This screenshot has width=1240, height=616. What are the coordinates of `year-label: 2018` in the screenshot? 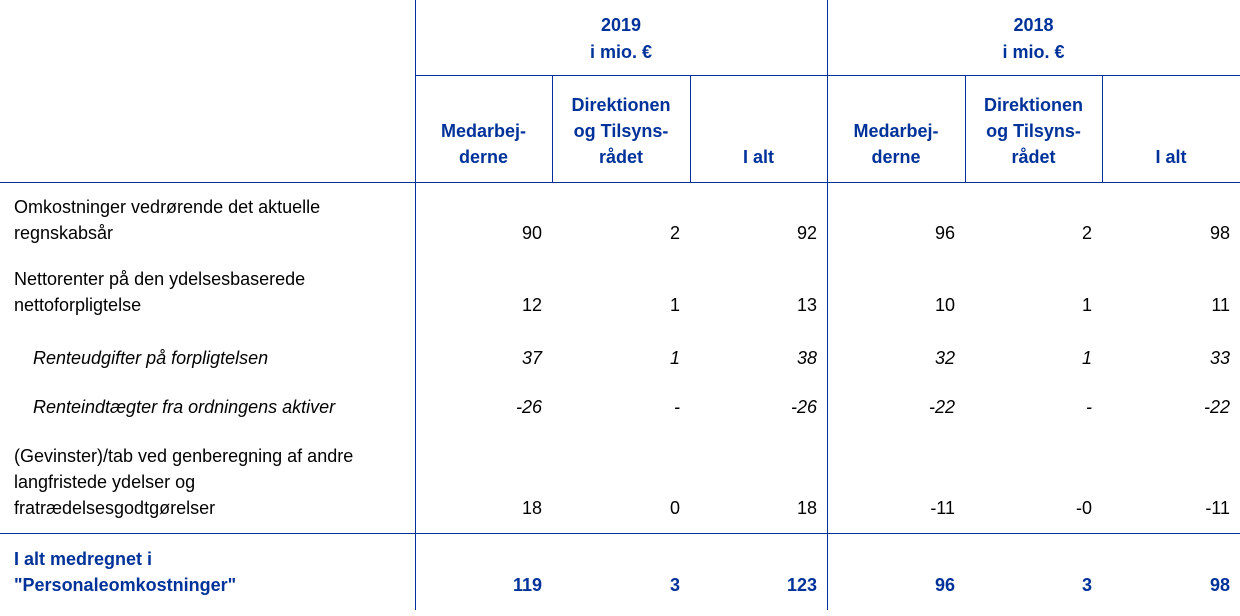 It's located at (1033, 25).